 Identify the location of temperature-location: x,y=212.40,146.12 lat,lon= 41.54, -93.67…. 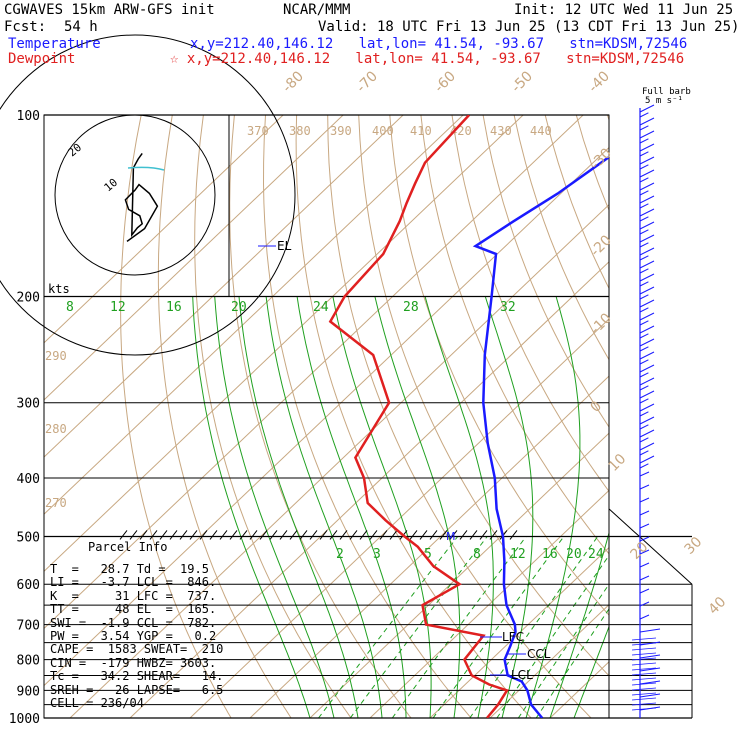
(439, 44).